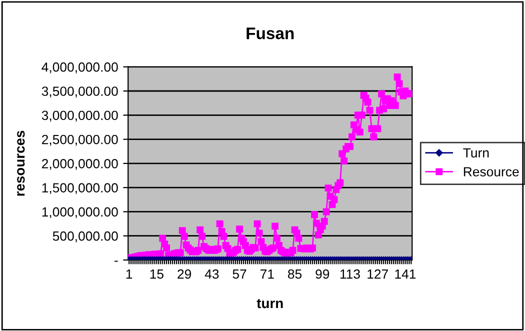  Describe the element at coordinates (85, 236) in the screenshot. I see `y-tick-label: 500,000.00` at that location.